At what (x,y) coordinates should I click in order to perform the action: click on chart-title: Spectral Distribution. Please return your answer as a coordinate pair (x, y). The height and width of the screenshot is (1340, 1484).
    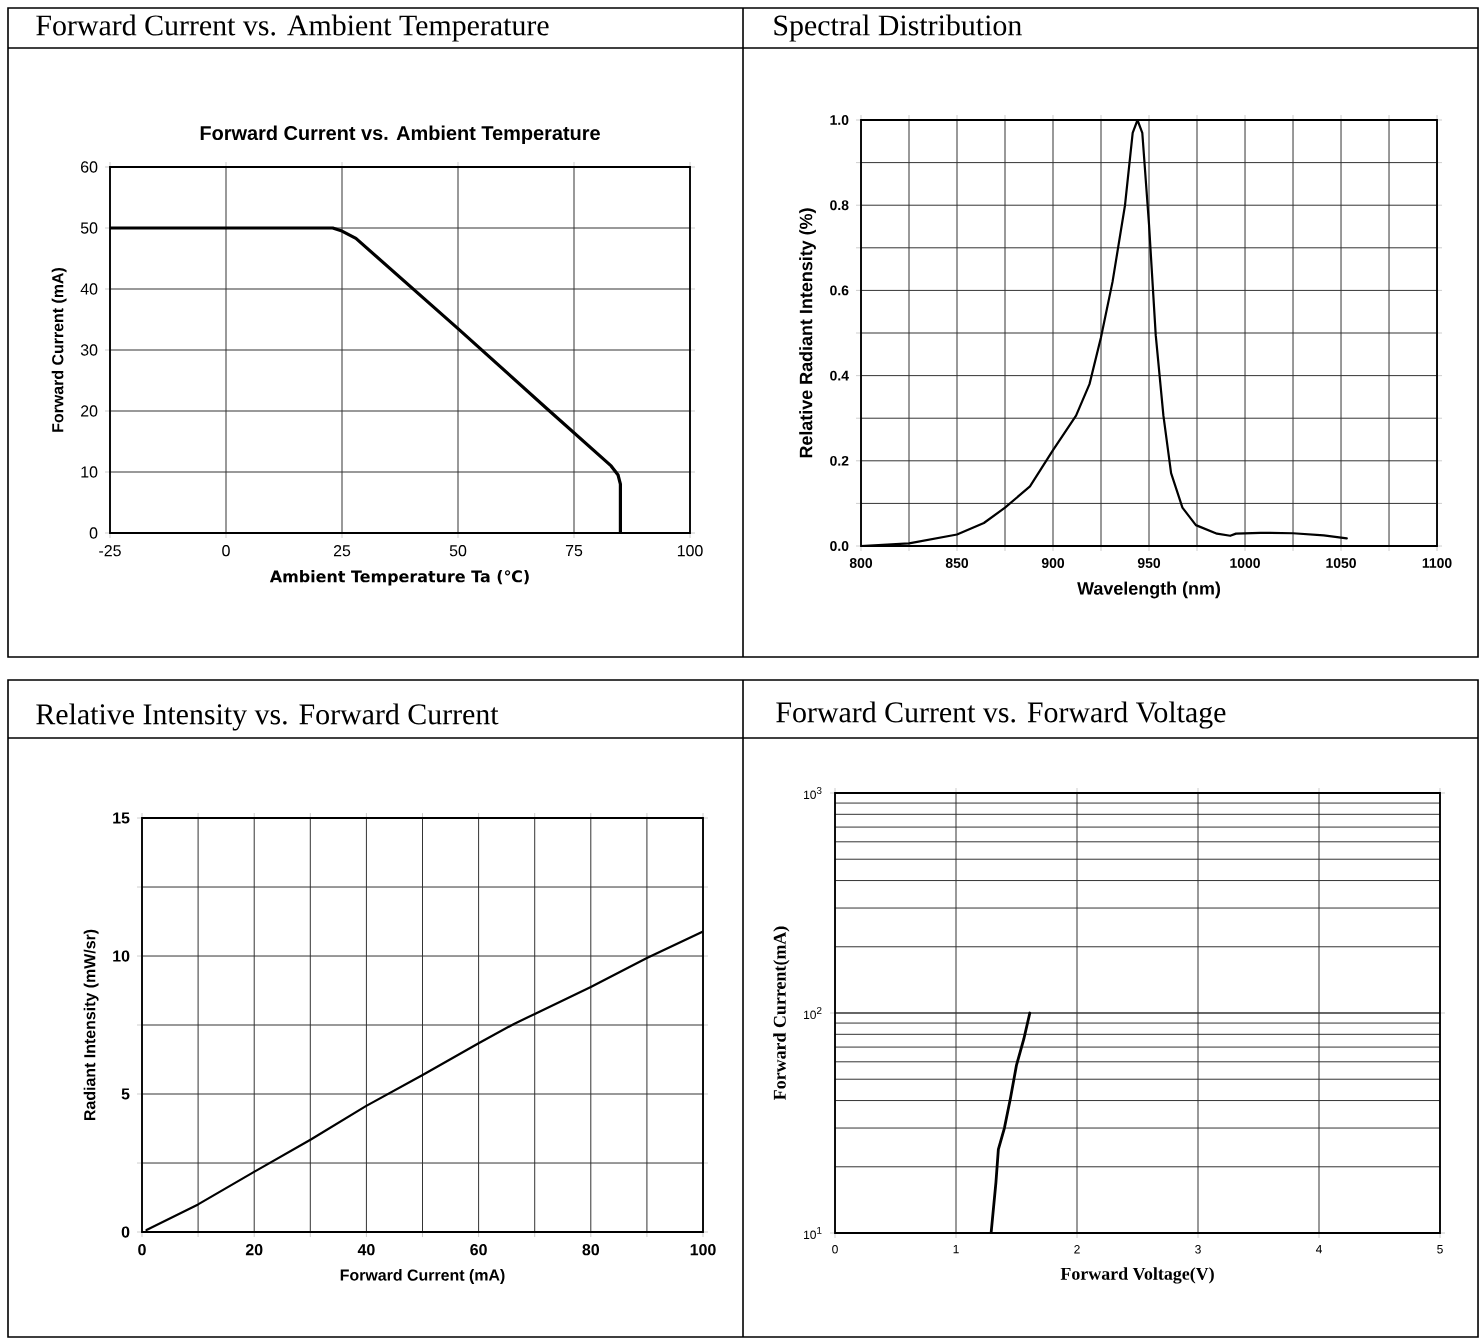
    Looking at the image, I should click on (898, 28).